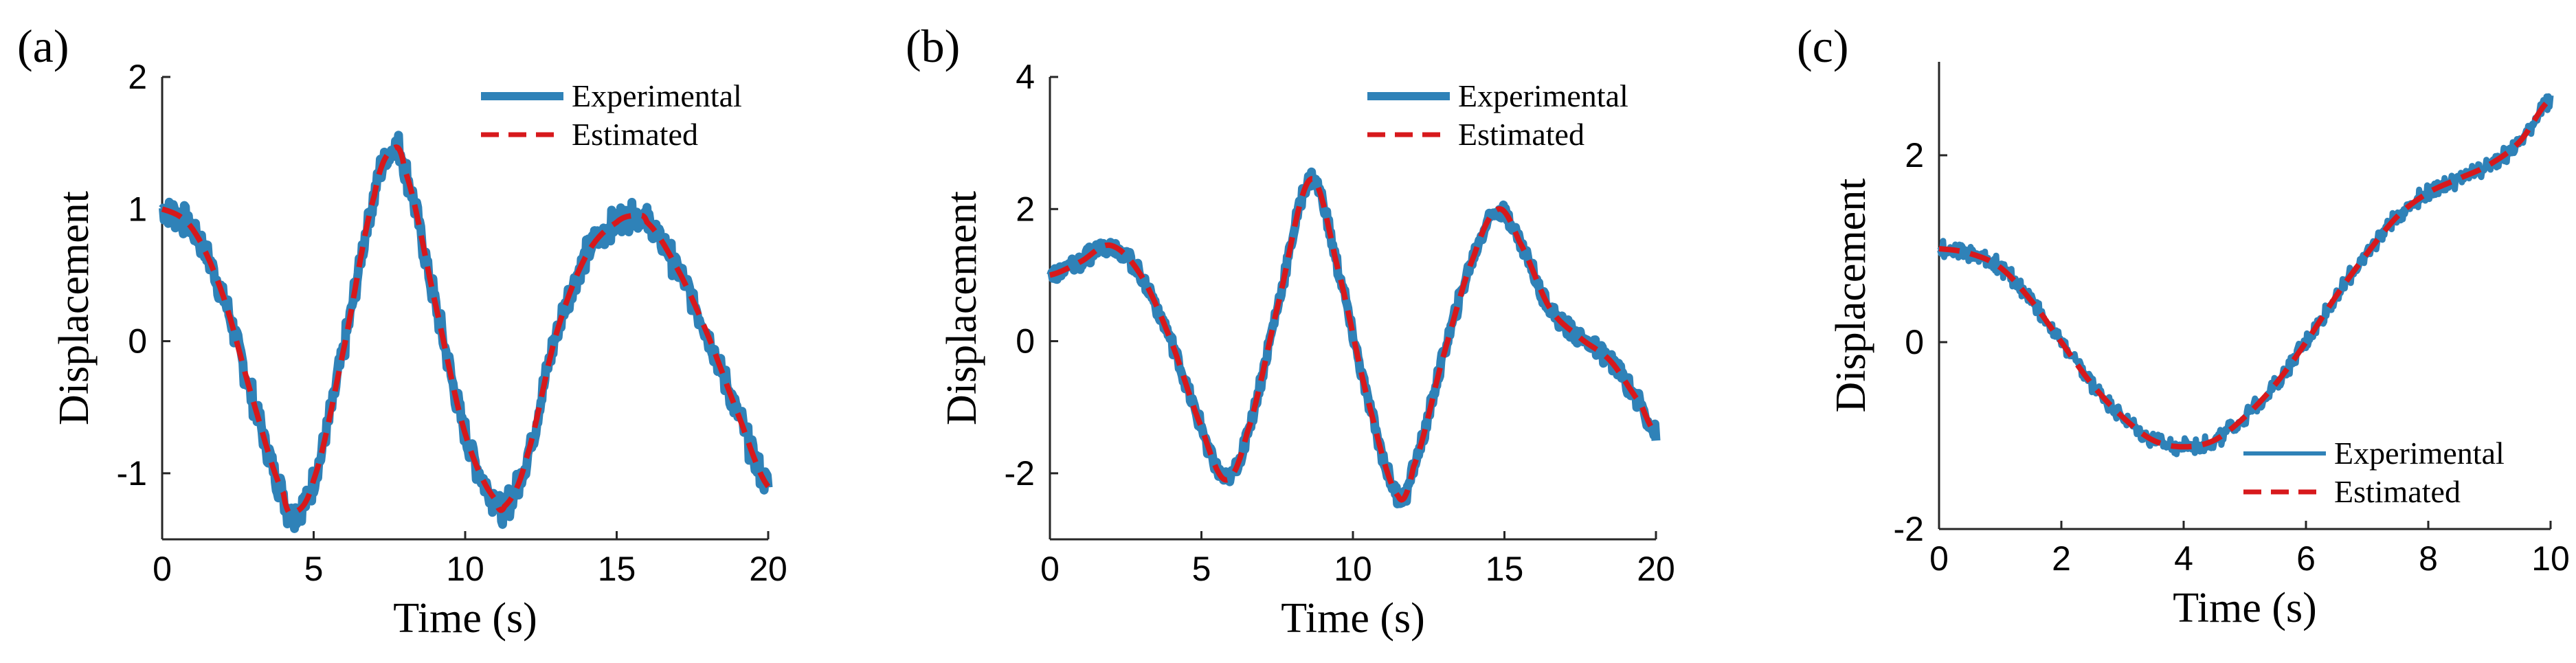  Describe the element at coordinates (132, 473) in the screenshot. I see `y-tick-label: -1` at that location.